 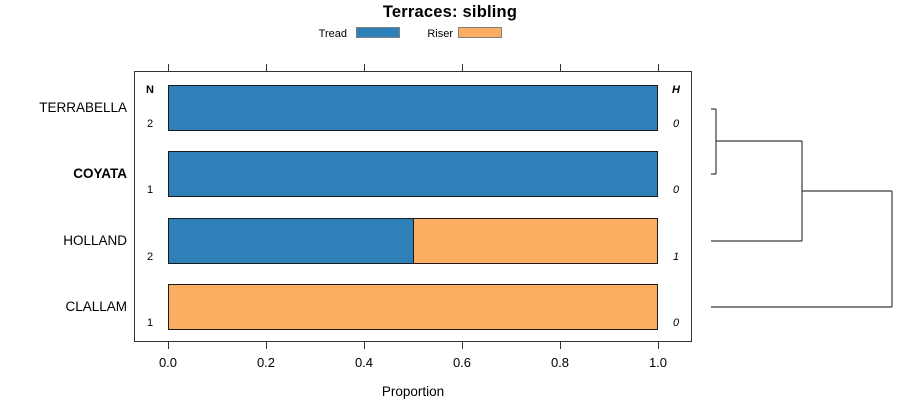 What do you see at coordinates (150, 90) in the screenshot?
I see `col-header-n: N` at bounding box center [150, 90].